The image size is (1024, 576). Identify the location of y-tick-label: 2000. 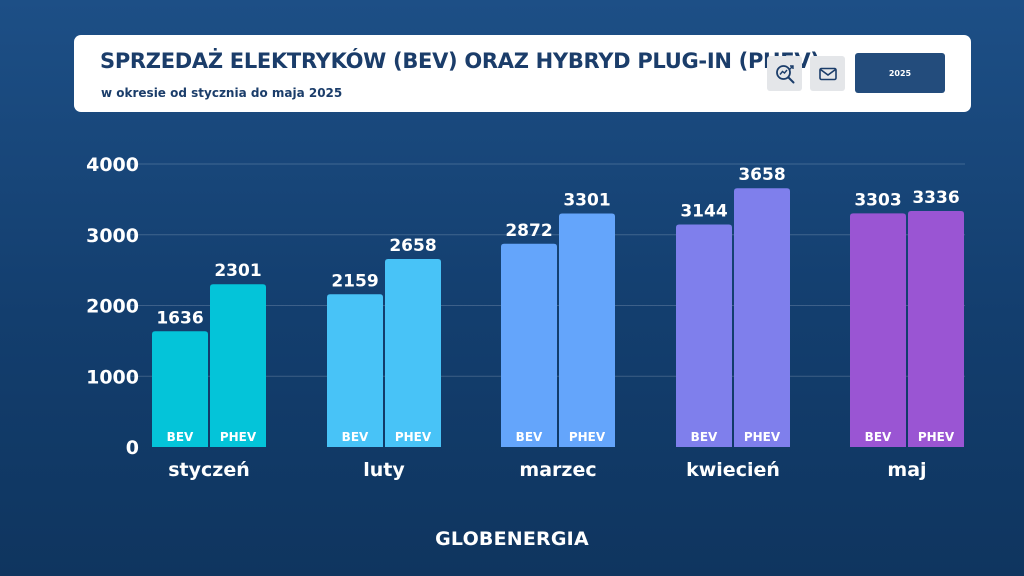
(112, 307).